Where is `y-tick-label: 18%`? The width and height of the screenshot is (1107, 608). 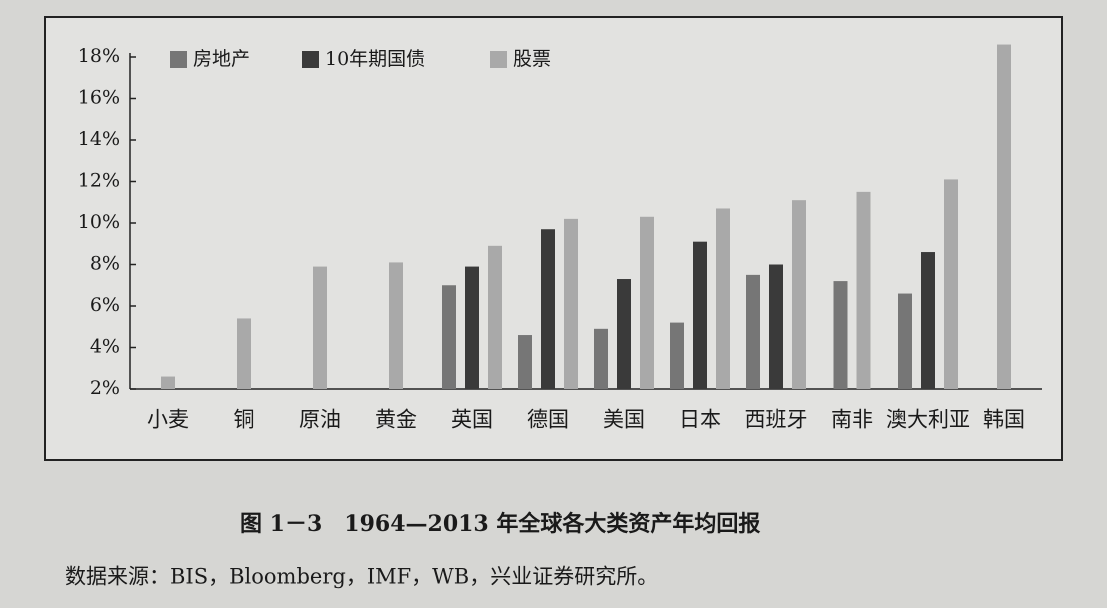
y-tick-label: 18% is located at coordinates (99, 56).